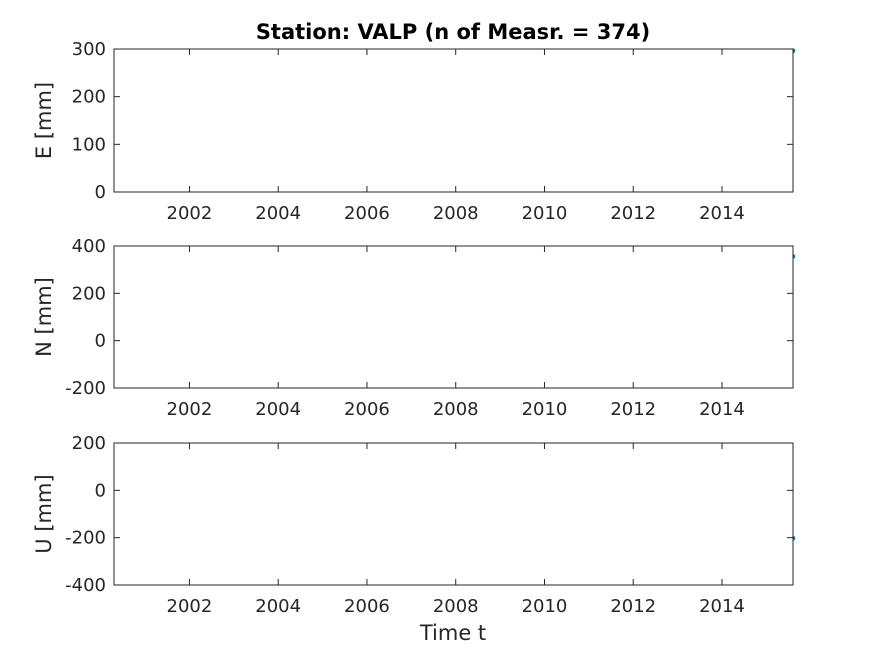 The width and height of the screenshot is (875, 656). What do you see at coordinates (44, 513) in the screenshot?
I see `y-axis-label-u: U [mm]` at bounding box center [44, 513].